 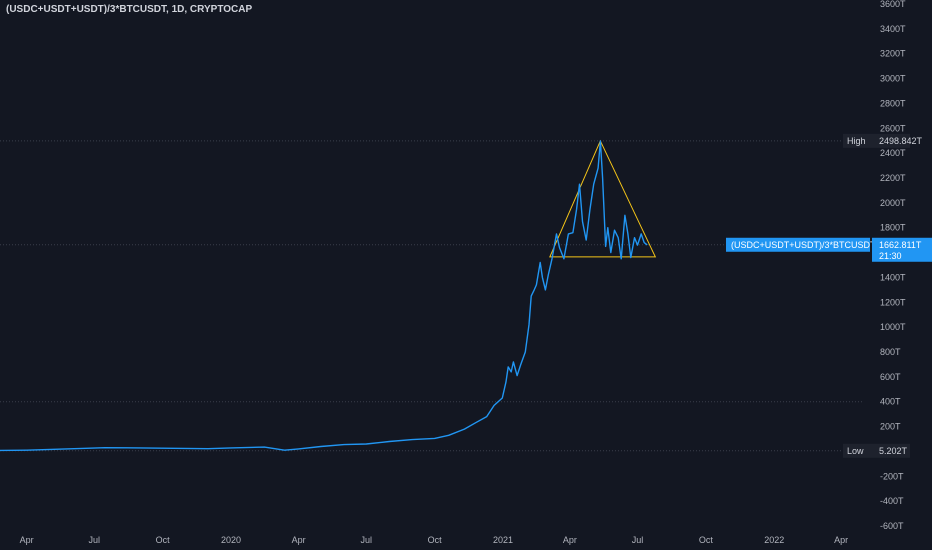 I want to click on y-tick-label: 400T, so click(x=890, y=402).